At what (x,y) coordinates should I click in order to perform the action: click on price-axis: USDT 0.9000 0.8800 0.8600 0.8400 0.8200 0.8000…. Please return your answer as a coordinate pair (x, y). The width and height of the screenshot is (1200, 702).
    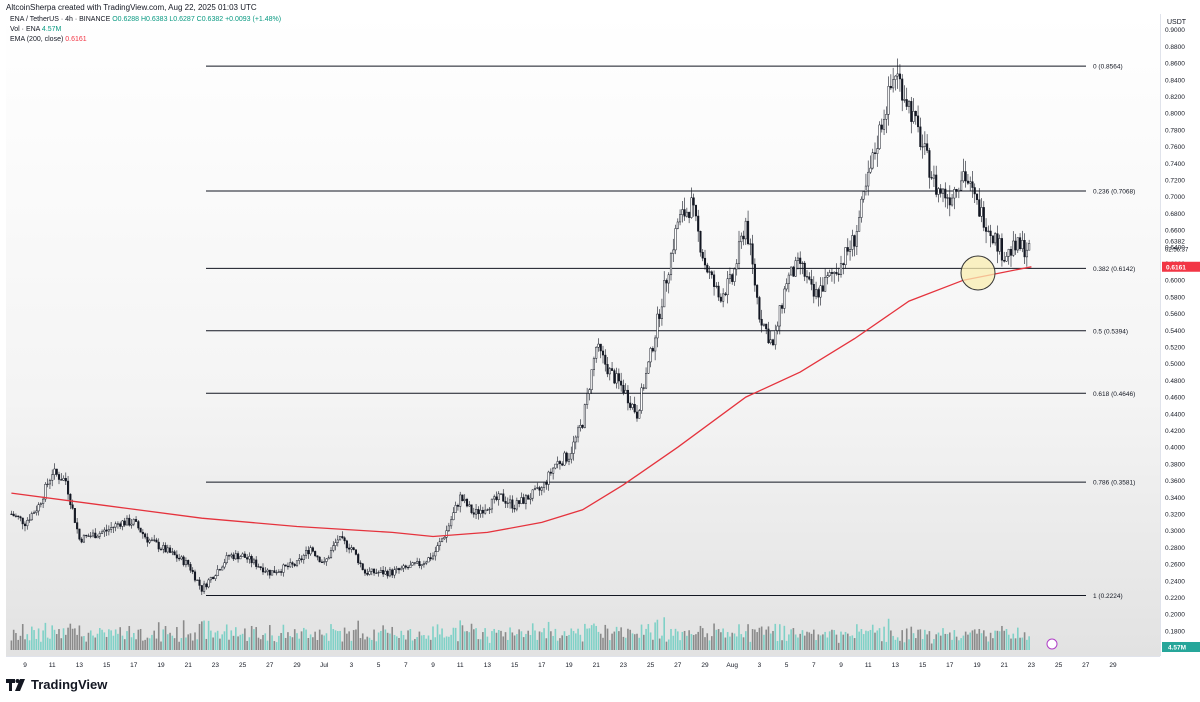
    Looking at the image, I should click on (1180, 335).